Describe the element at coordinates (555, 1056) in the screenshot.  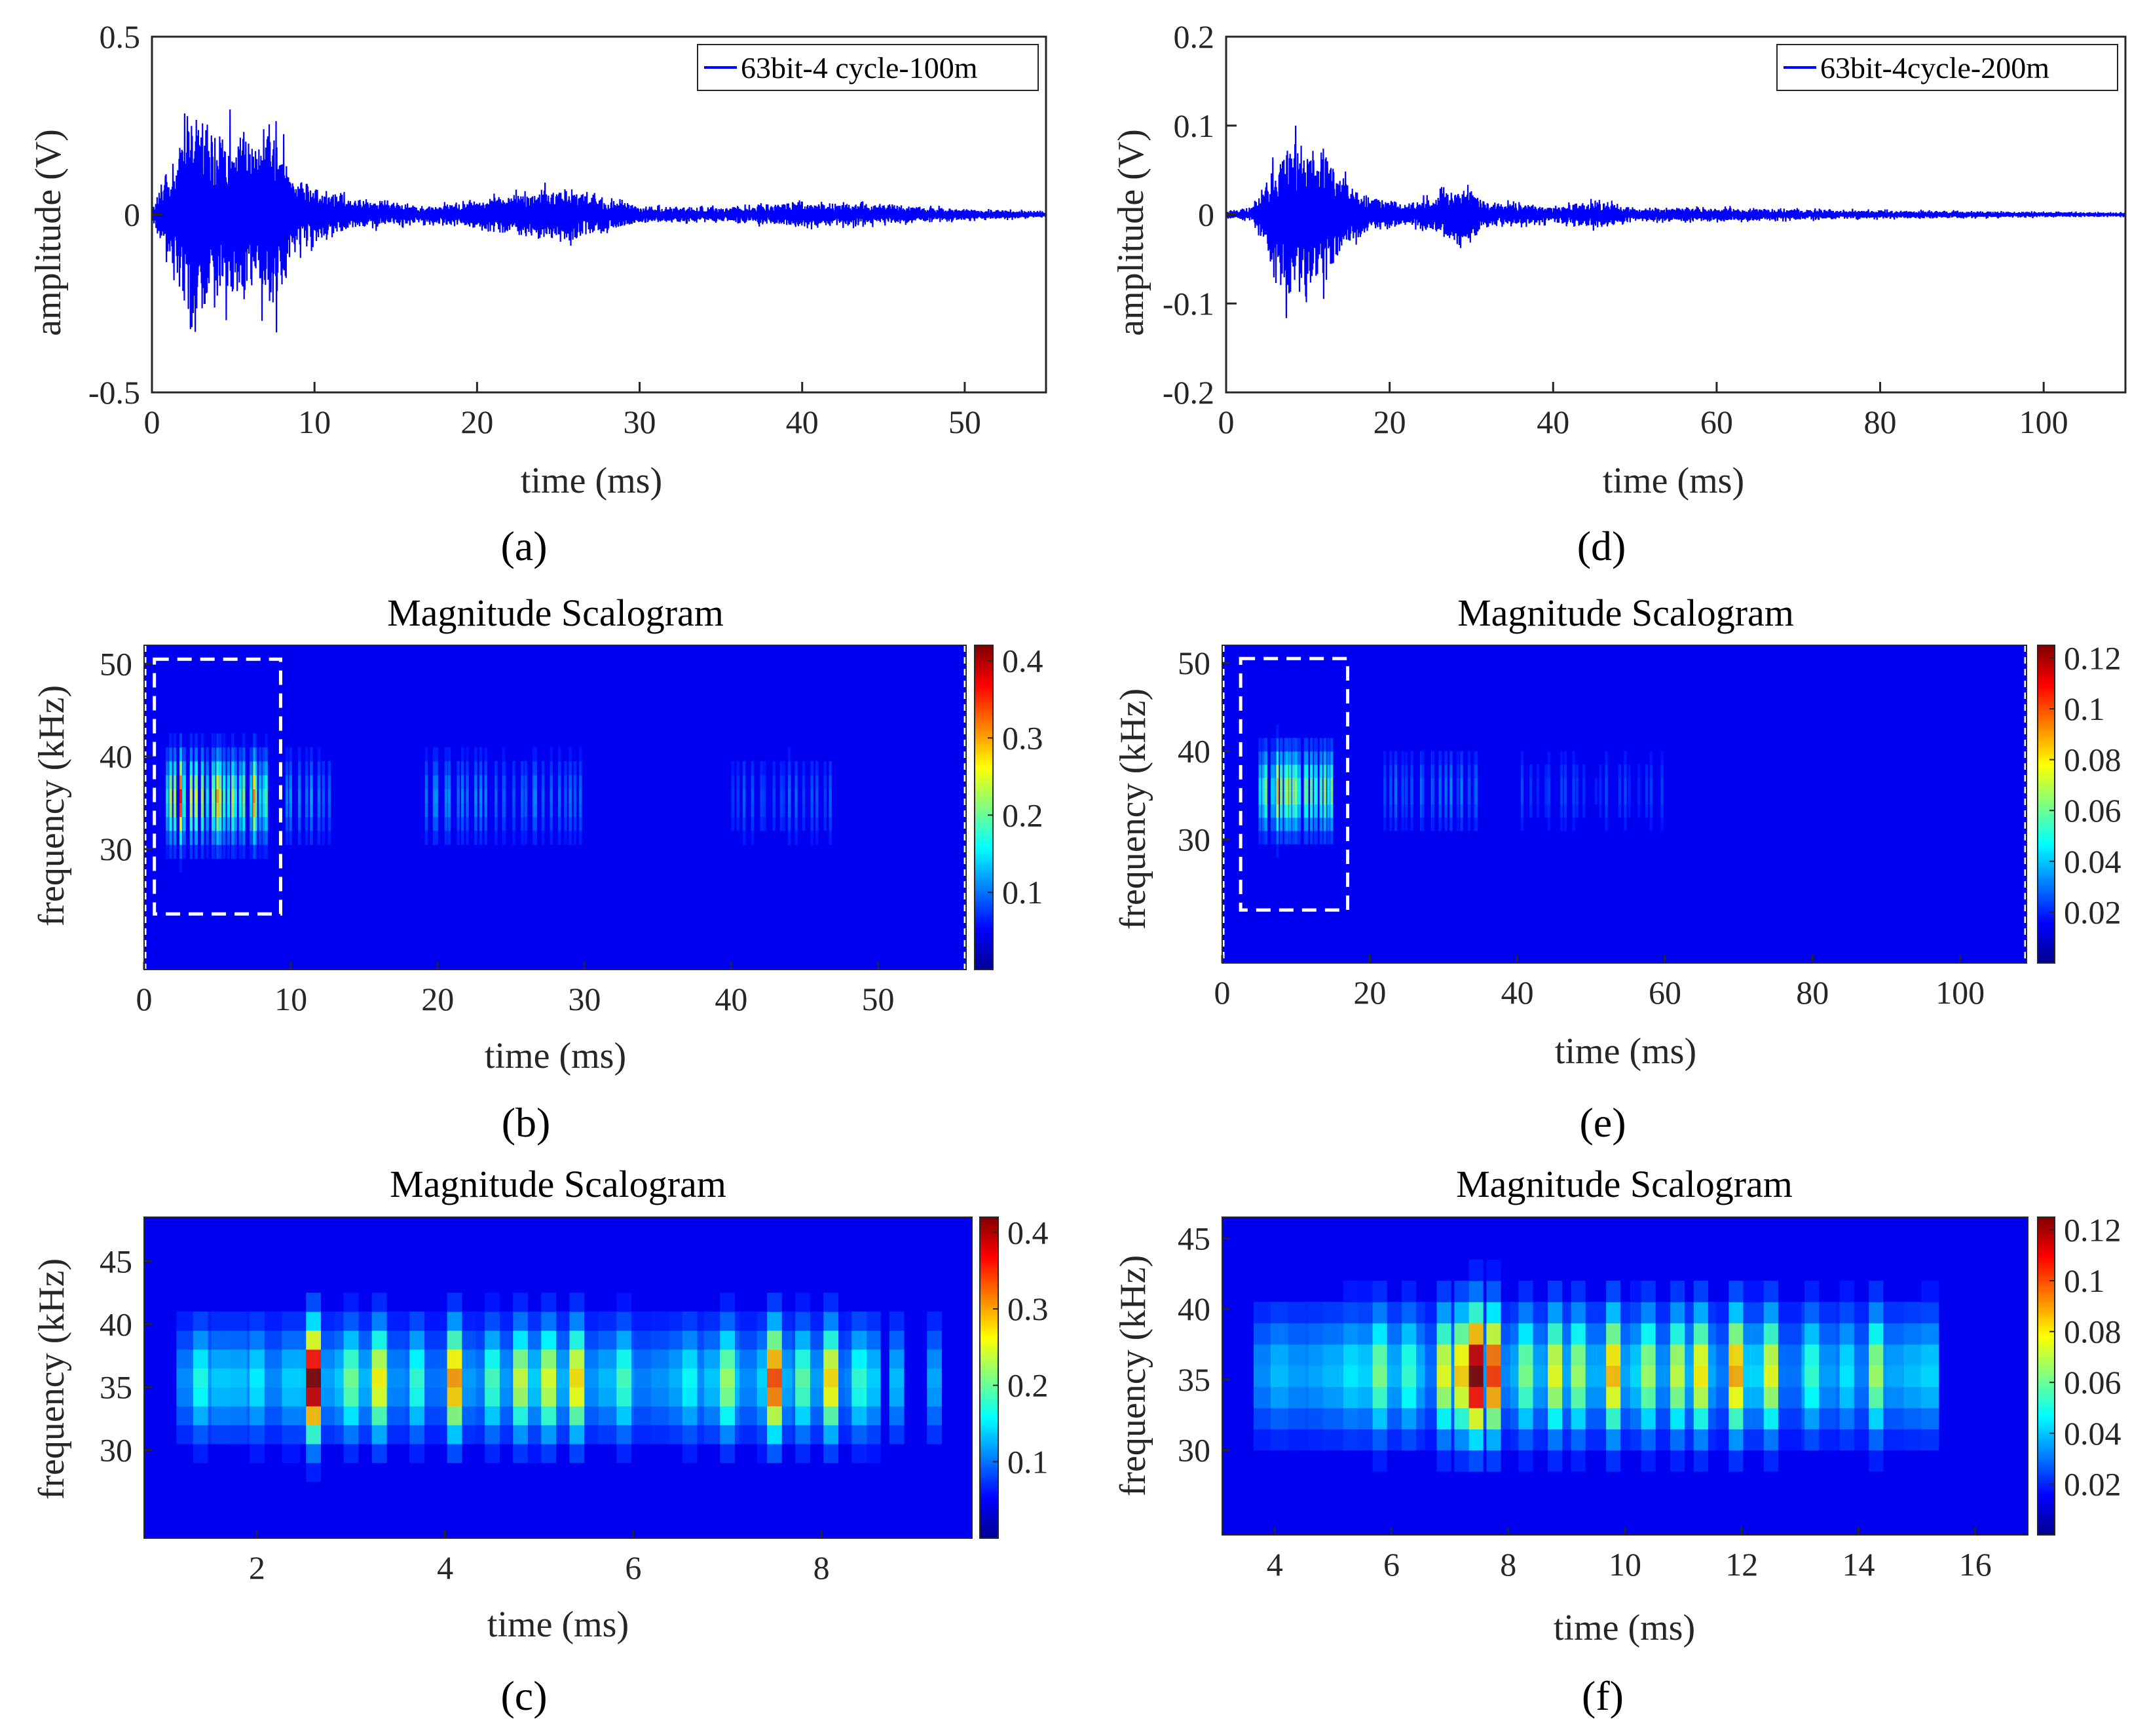
I see `panel-b-xlabel: time (ms)` at that location.